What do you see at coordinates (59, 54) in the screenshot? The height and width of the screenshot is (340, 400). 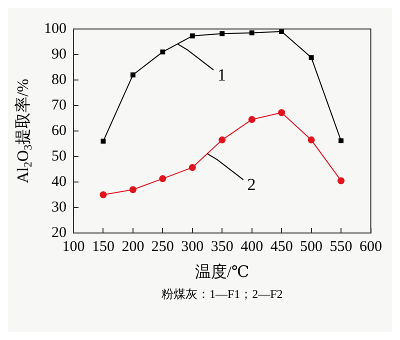 I see `y-tick-label: 90` at bounding box center [59, 54].